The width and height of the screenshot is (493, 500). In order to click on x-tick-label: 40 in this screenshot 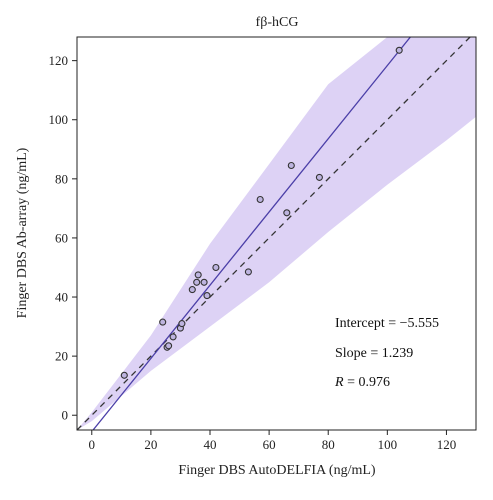, I will do `click(210, 444)`.